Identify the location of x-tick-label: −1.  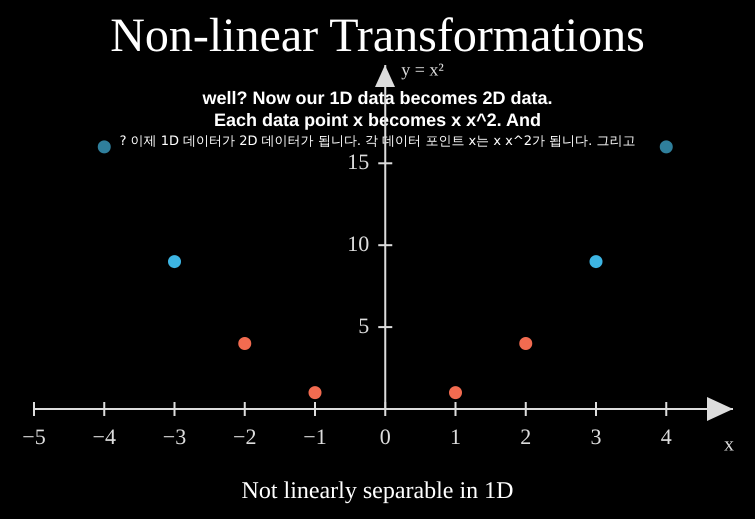
(315, 436).